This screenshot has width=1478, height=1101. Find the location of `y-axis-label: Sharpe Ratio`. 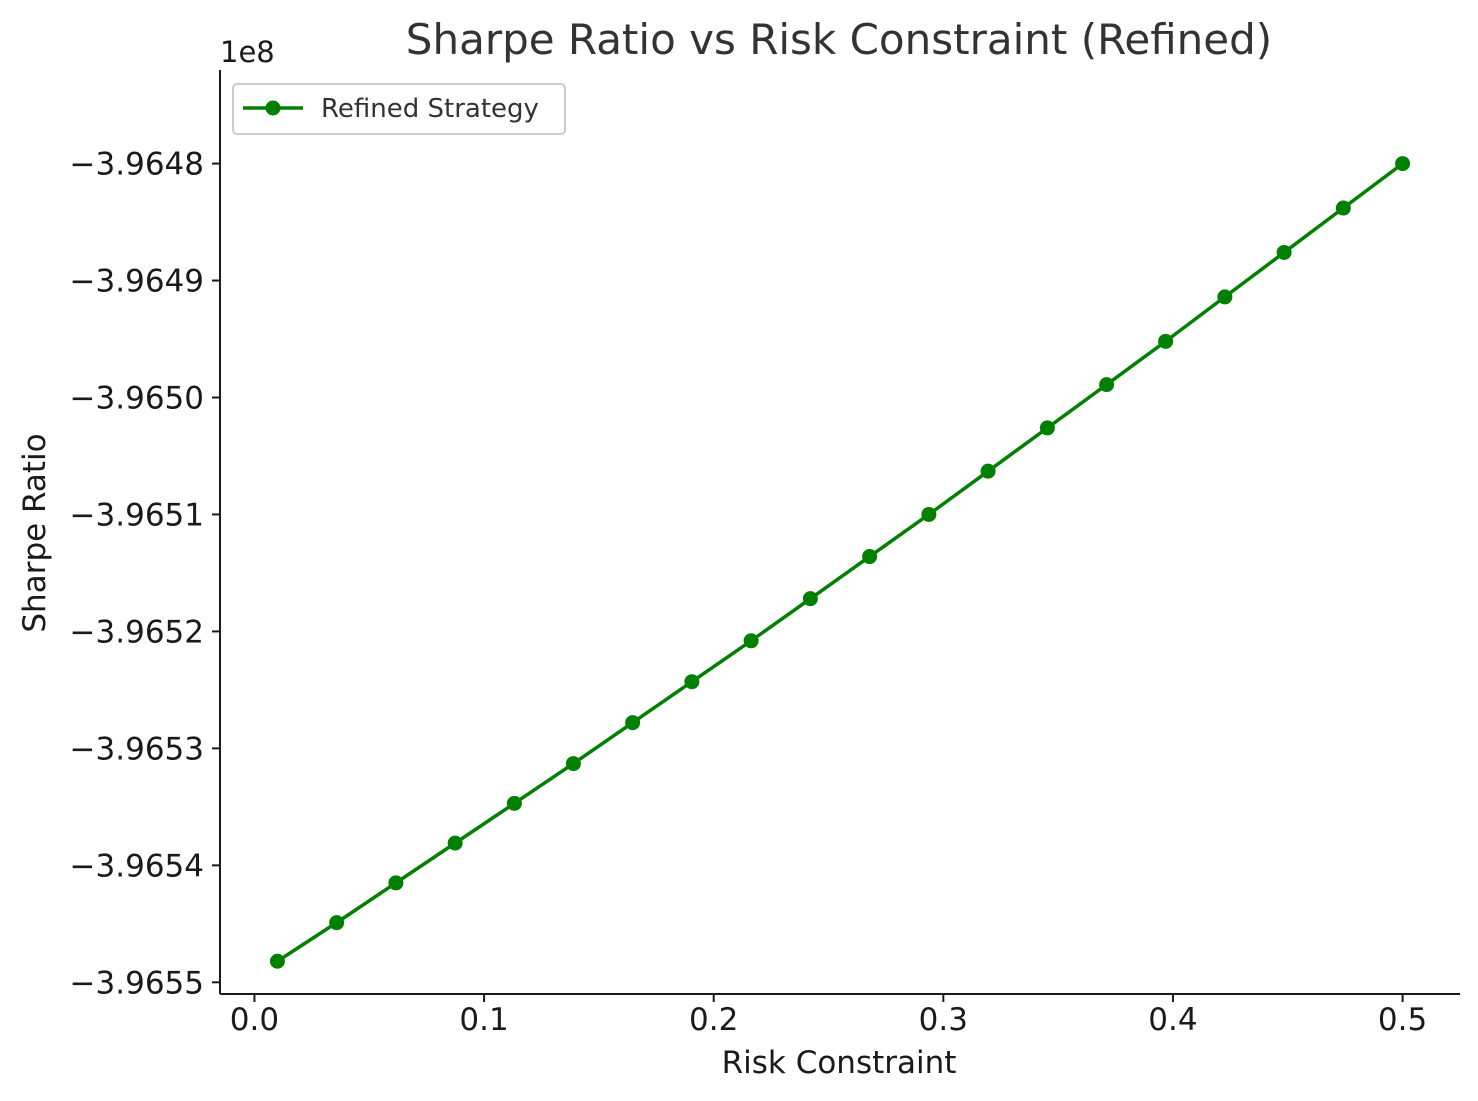

y-axis-label: Sharpe Ratio is located at coordinates (35, 532).